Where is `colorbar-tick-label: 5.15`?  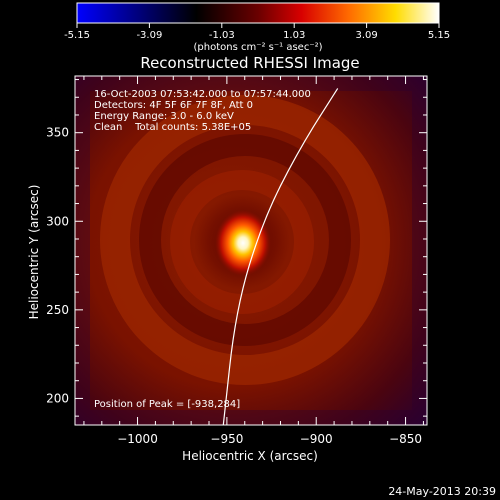
colorbar-tick-label: 5.15 is located at coordinates (439, 35).